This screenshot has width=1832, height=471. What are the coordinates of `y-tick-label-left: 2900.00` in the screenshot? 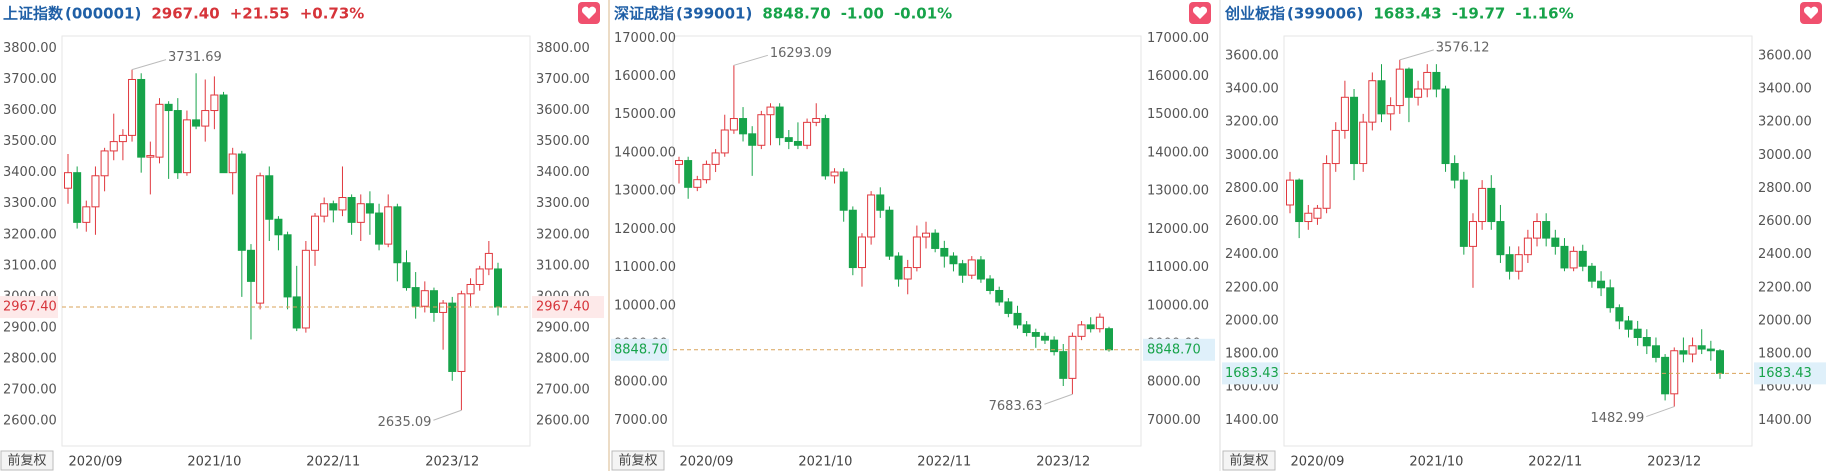 It's located at (30, 327).